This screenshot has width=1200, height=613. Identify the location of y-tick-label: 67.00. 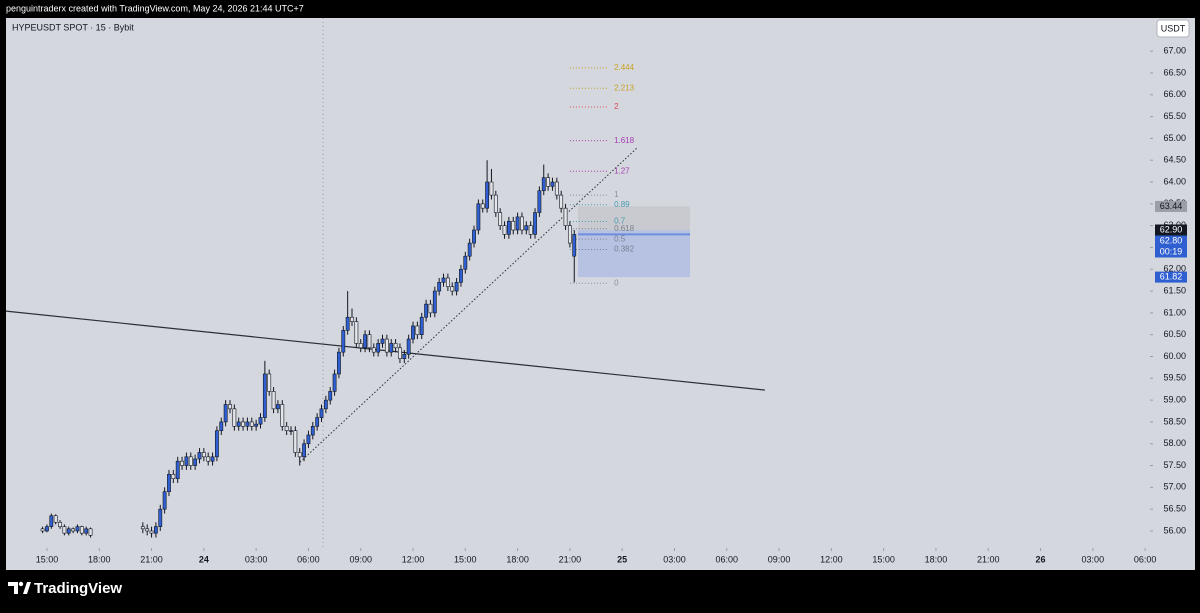
(1174, 51).